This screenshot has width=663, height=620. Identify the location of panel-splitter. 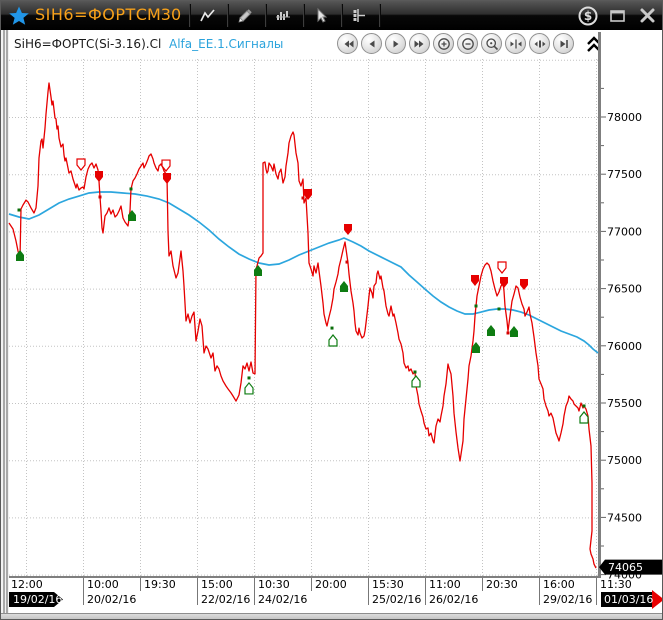
(5, 321).